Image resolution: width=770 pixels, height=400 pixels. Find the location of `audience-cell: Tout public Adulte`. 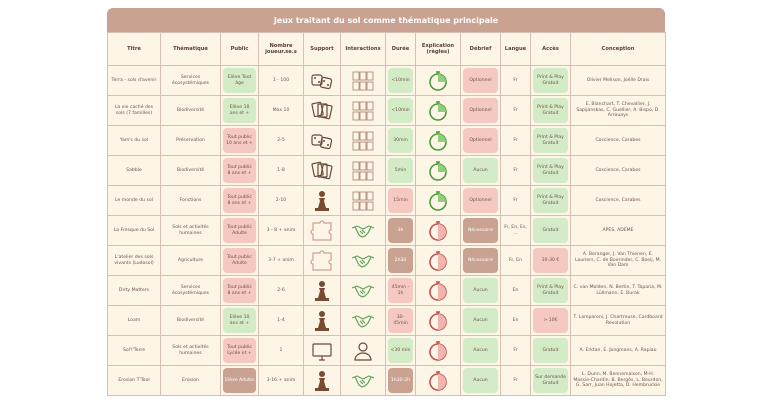

audience-cell: Tout public Adulte is located at coordinates (239, 260).